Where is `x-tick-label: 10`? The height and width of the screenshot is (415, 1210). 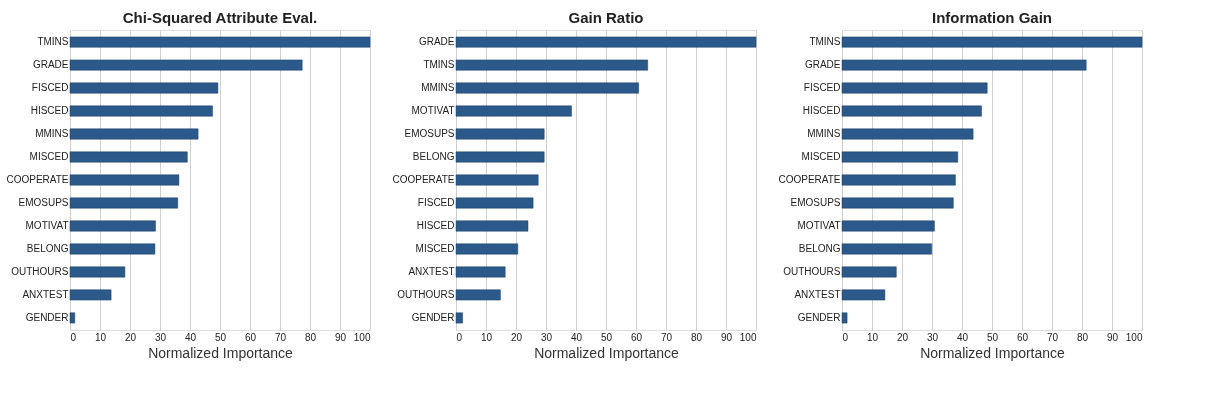
x-tick-label: 10 is located at coordinates (100, 337).